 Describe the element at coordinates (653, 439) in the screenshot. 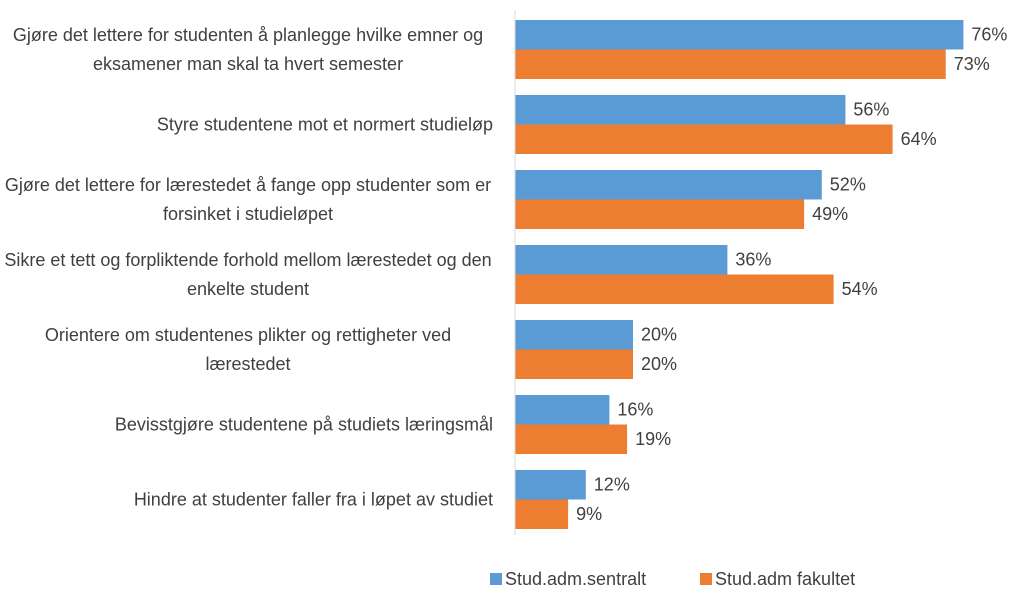

I see `data-label: 19%` at that location.